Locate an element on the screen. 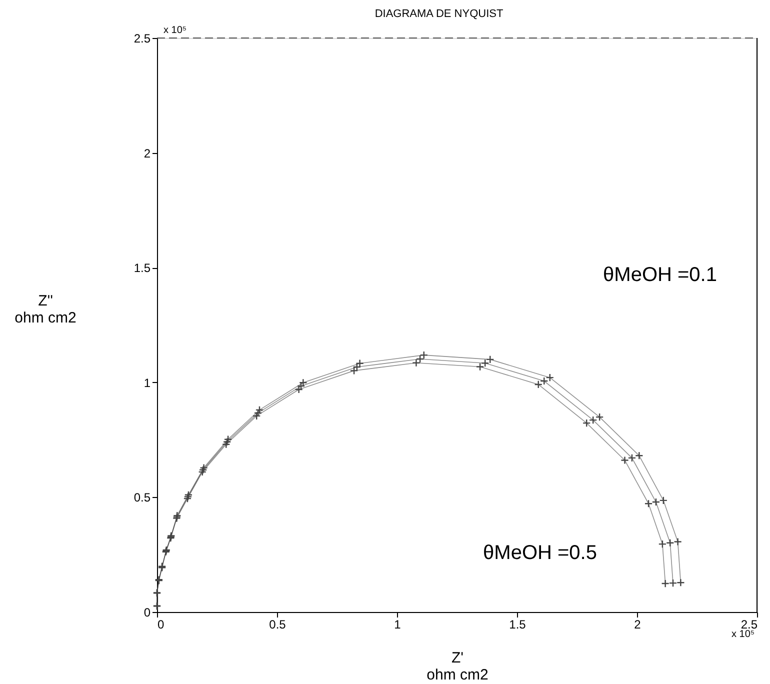 The width and height of the screenshot is (770, 684). x-tick-label: 1 is located at coordinates (398, 625).